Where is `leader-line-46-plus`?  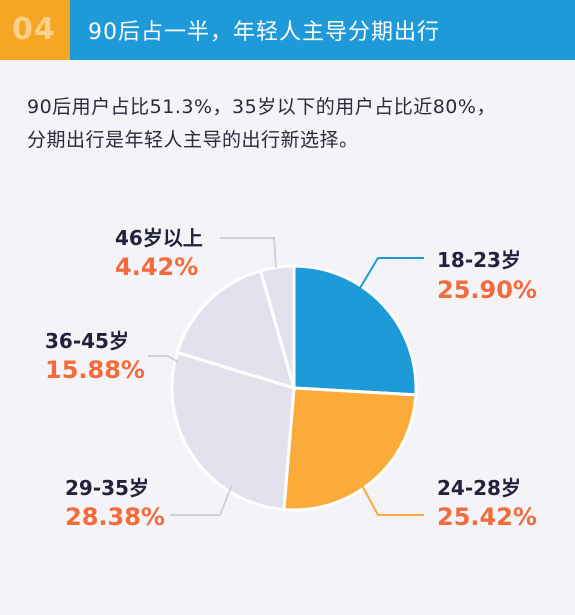 leader-line-46-plus is located at coordinates (248, 253).